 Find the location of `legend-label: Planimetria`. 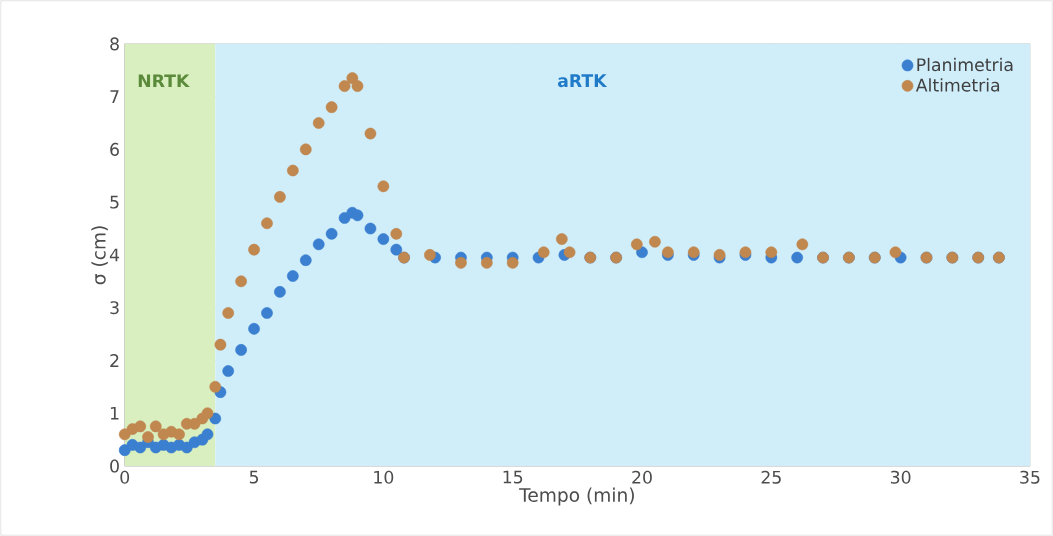

legend-label: Planimetria is located at coordinates (965, 64).